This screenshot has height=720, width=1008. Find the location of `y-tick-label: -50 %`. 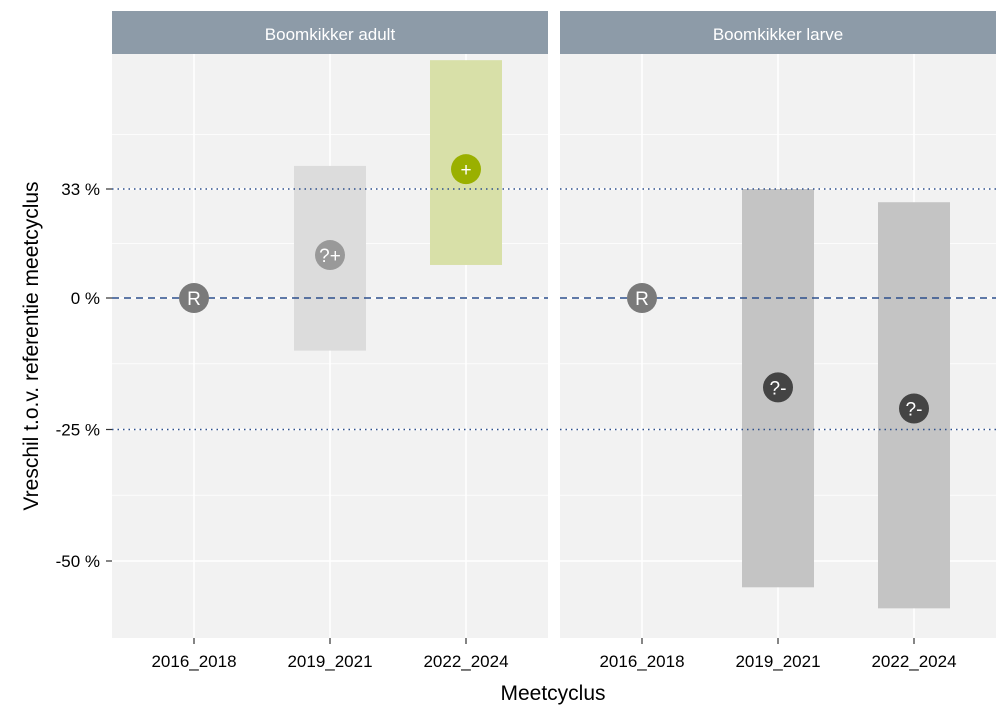

y-tick-label: -50 % is located at coordinates (78, 561).